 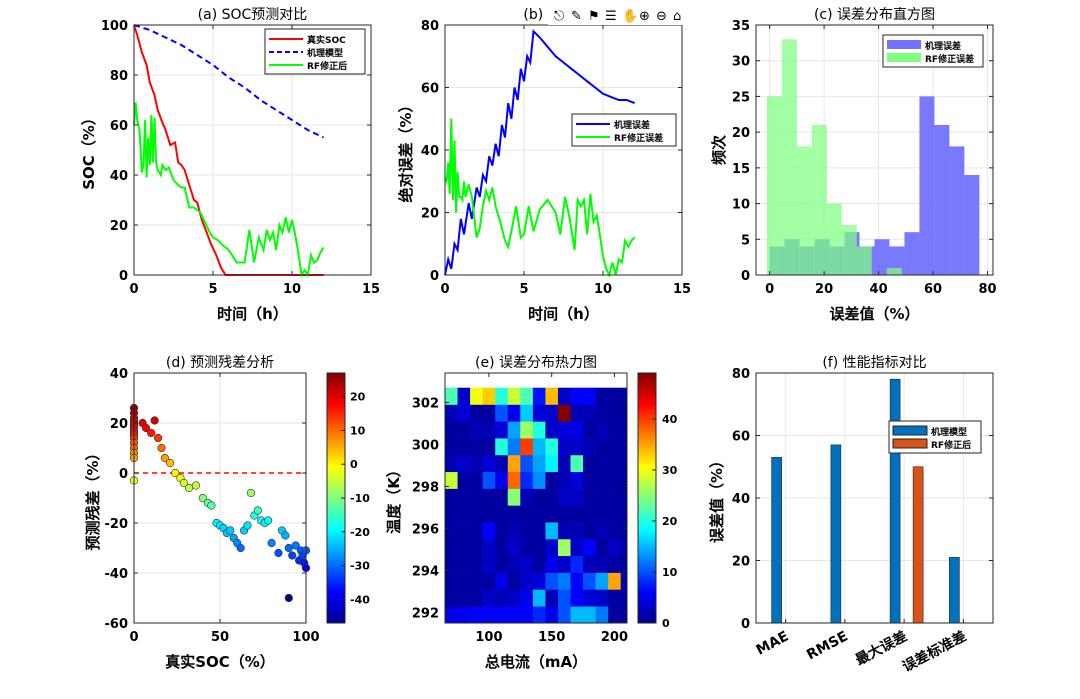 I want to click on list-icon: ☰, so click(x=611, y=16).